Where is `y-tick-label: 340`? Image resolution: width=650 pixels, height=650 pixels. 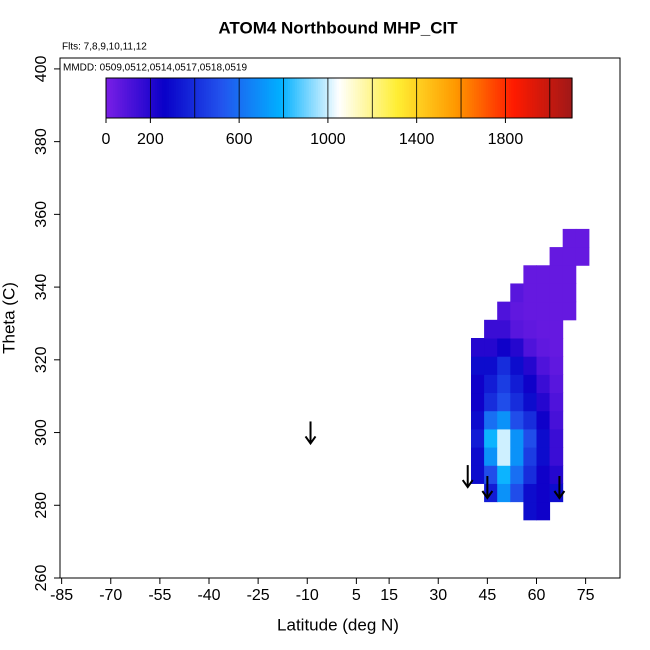
y-tick-label: 340 is located at coordinates (41, 287).